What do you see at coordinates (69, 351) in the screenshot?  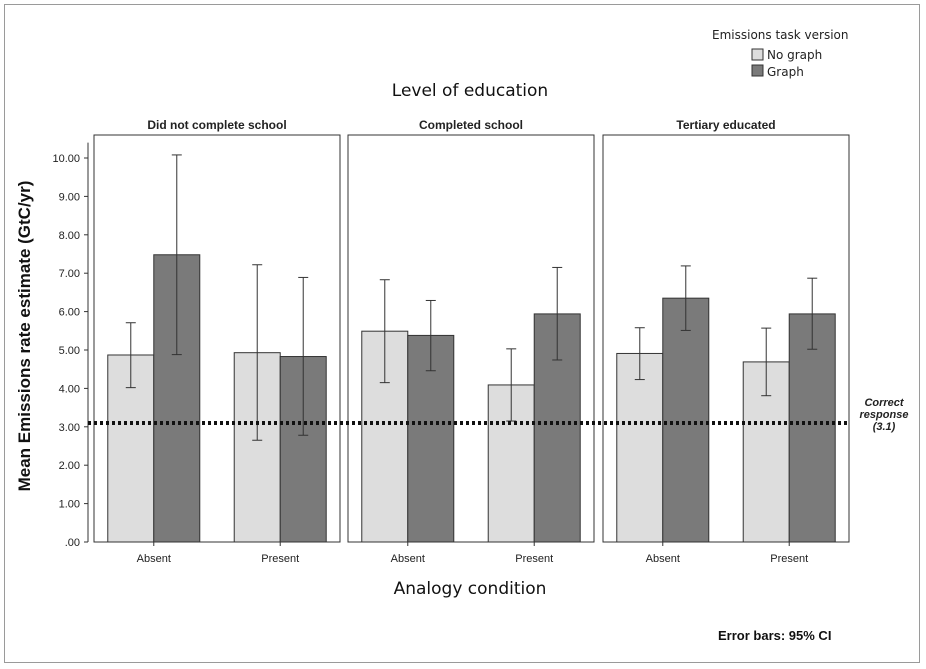 I see `y-tick-label: 5.00` at bounding box center [69, 351].